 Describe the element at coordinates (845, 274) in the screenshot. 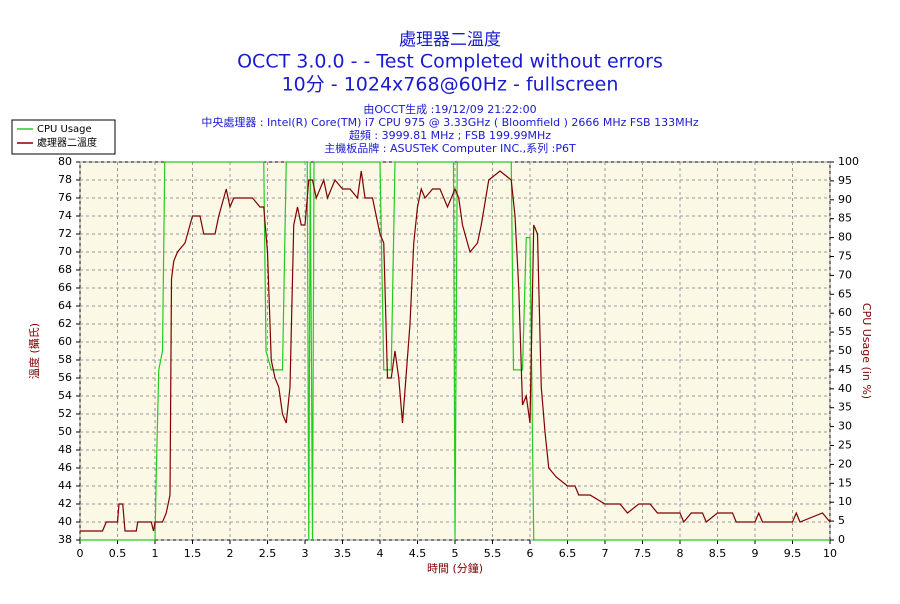

I see `y2-tick-label: 70` at that location.